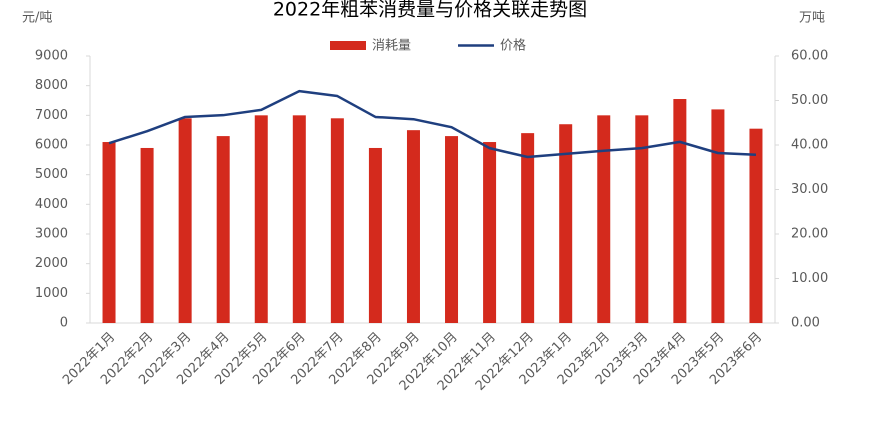  What do you see at coordinates (51, 204) in the screenshot?
I see `y-tick-label: 4000` at bounding box center [51, 204].